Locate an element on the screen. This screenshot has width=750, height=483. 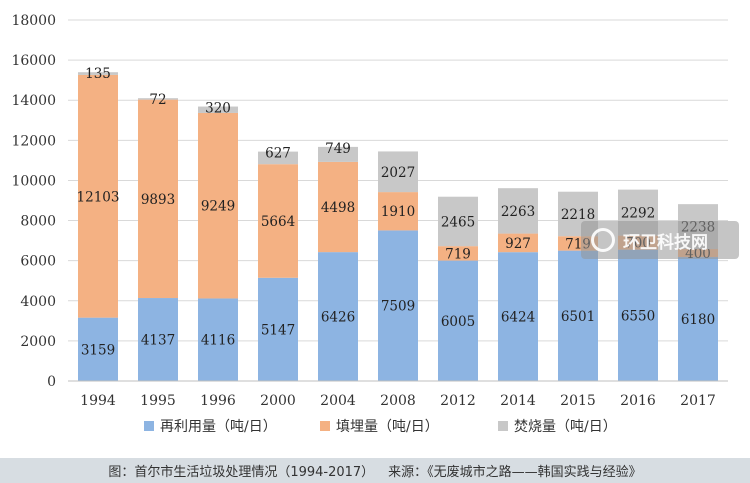
data-label: 320 is located at coordinates (218, 109).